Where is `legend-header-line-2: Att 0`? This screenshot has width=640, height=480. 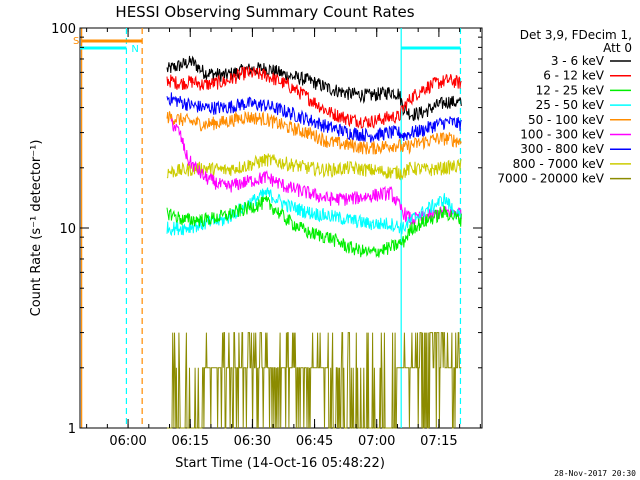 legend-header-line-2: Att 0 is located at coordinates (617, 48).